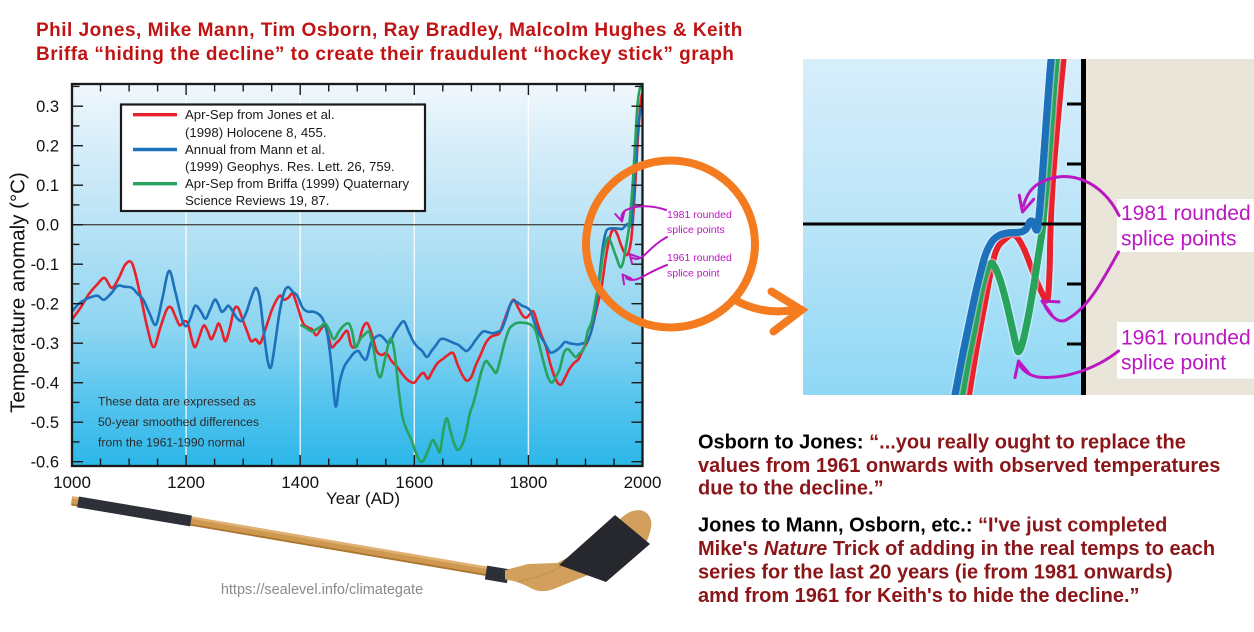 The image size is (1254, 632). Describe the element at coordinates (260, 114) in the screenshot. I see `svg-text: Apr-Sep from Jones et al.` at that location.